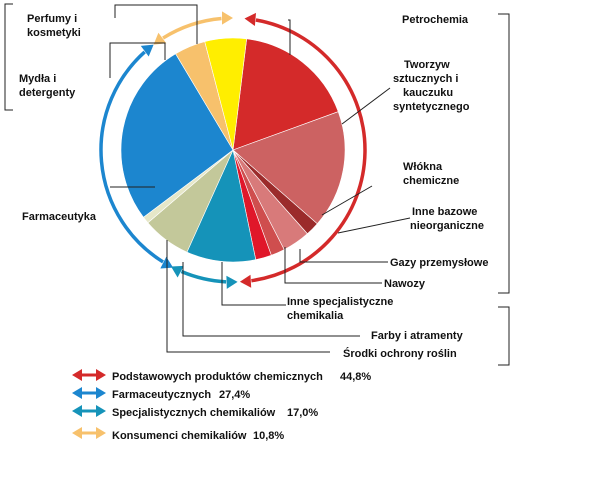 Image resolution: width=616 pixels, height=483 pixels. Describe the element at coordinates (427, 65) in the screenshot. I see `label-tworzyw-1: Tworzyw` at that location.